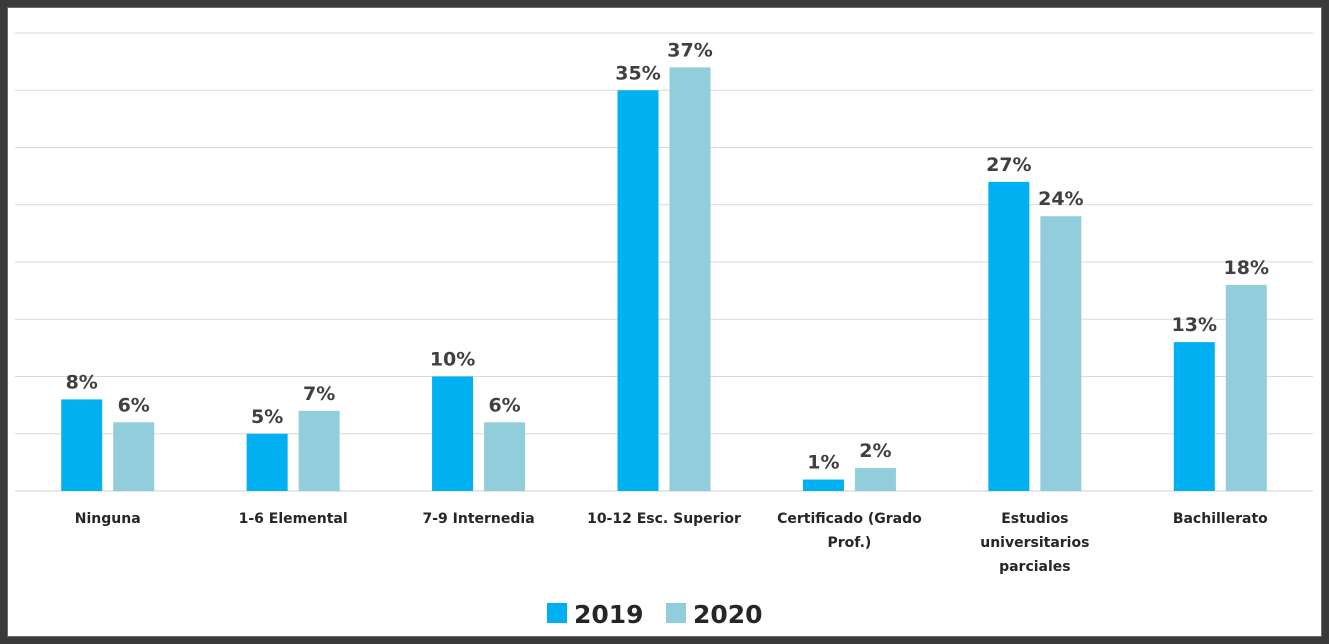  Describe the element at coordinates (478, 519) in the screenshot. I see `category-label-2: 7-9 Internedia` at that location.